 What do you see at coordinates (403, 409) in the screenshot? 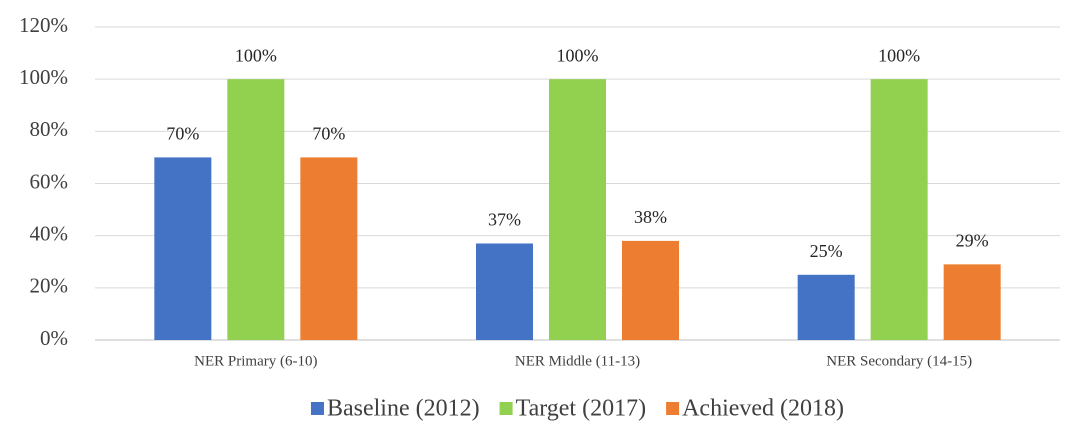
I see `legend-label: Baseline (2012)` at bounding box center [403, 409].